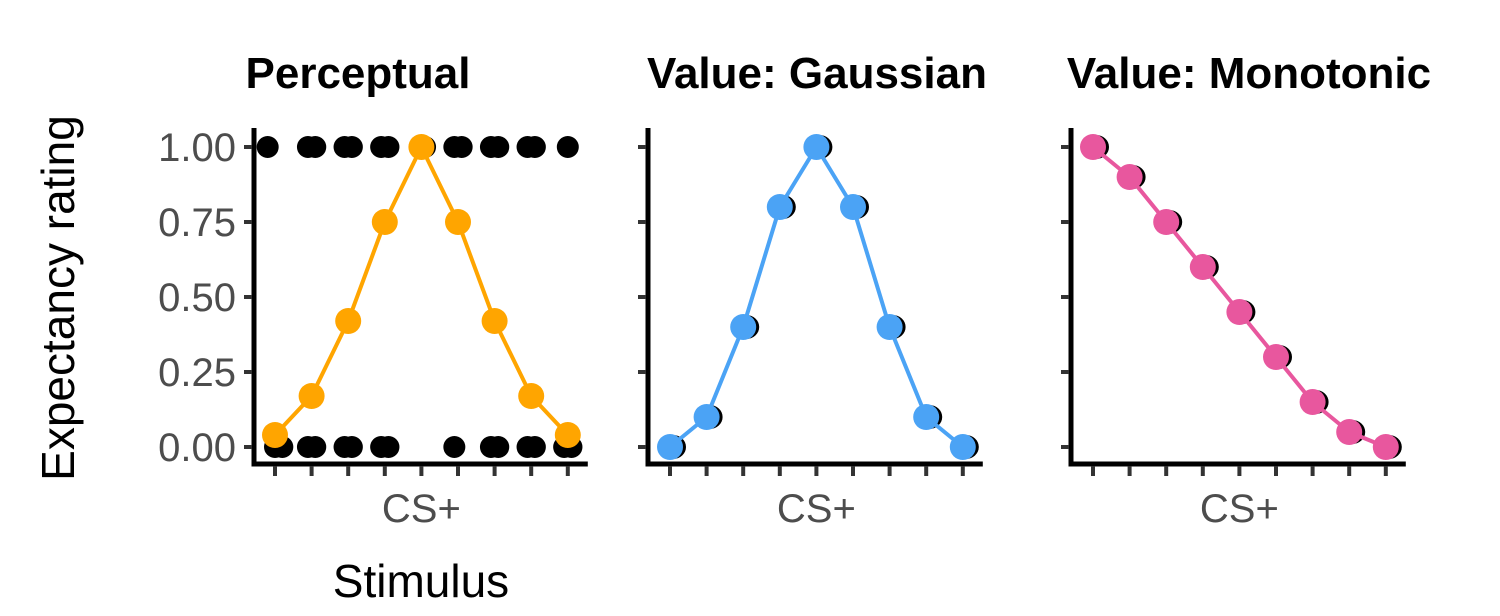  I want to click on y-tick-label: 1.00, so click(197, 148).